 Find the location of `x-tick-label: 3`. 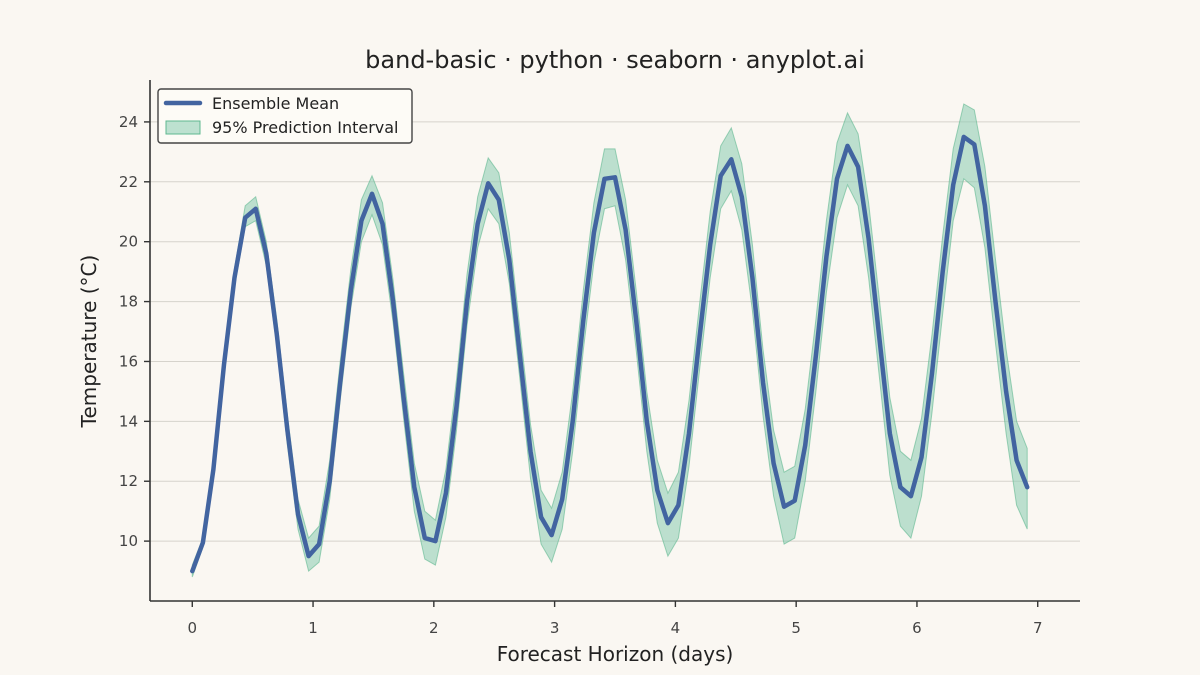

x-tick-label: 3 is located at coordinates (555, 628).